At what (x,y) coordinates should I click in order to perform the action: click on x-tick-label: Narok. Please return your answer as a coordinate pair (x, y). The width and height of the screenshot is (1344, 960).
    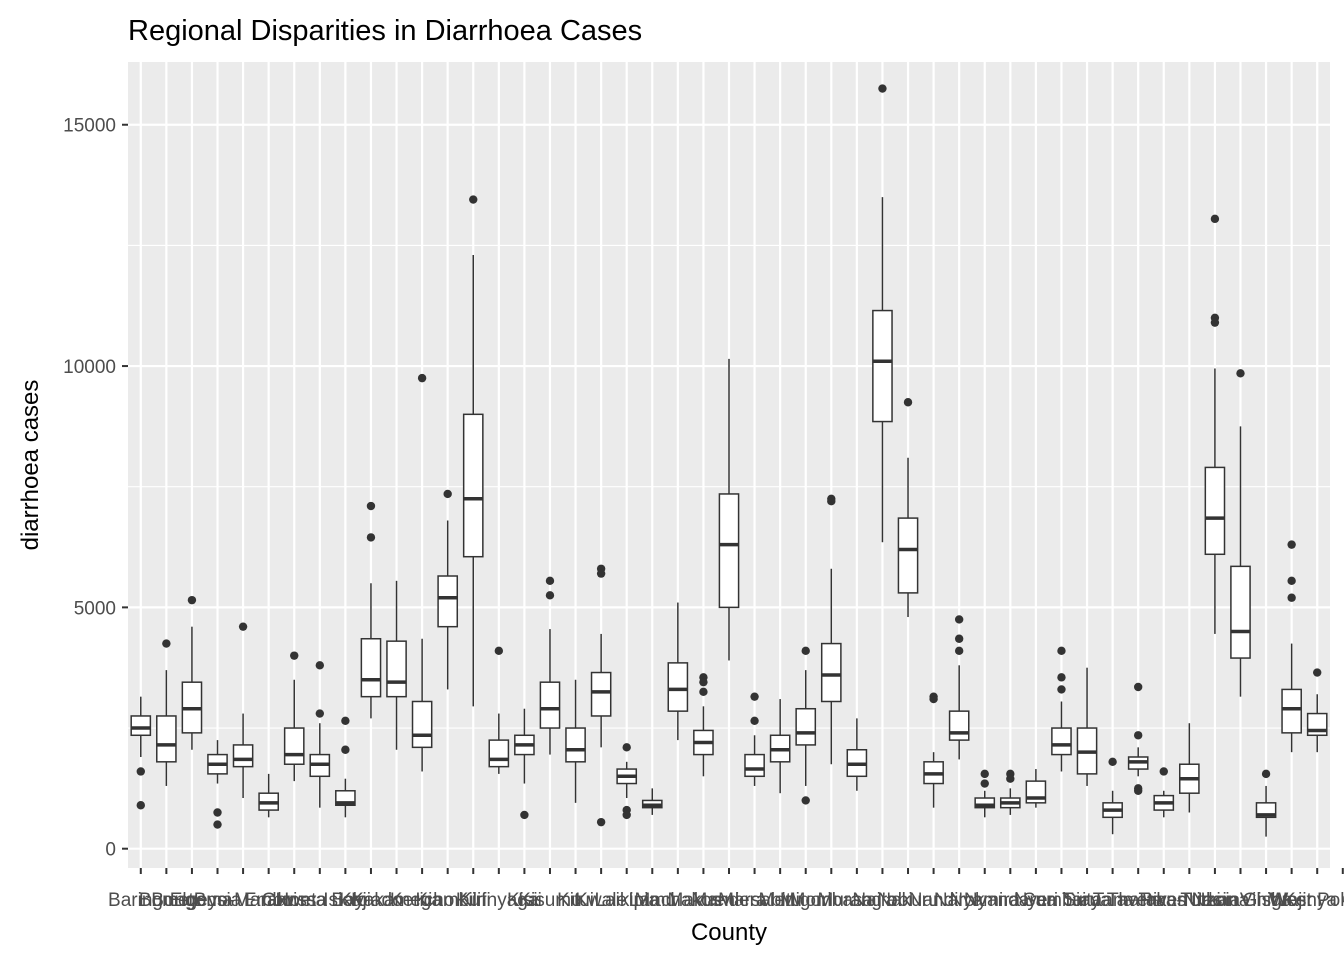
    Looking at the image, I should click on (959, 900).